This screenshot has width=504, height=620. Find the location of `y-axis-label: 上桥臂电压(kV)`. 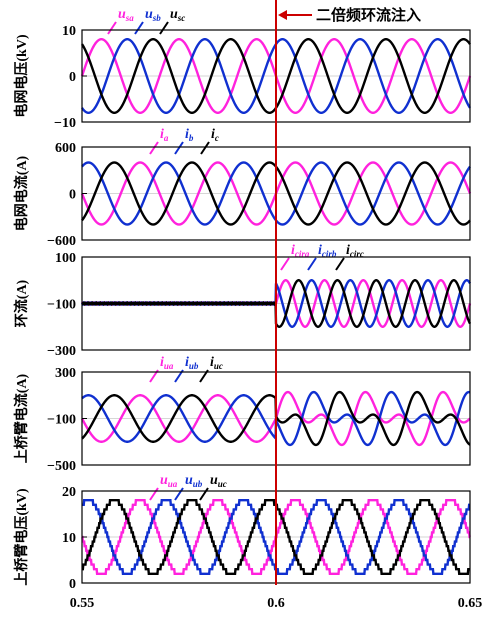

y-axis-label: 上桥臂电压(kV) is located at coordinates (21, 537).